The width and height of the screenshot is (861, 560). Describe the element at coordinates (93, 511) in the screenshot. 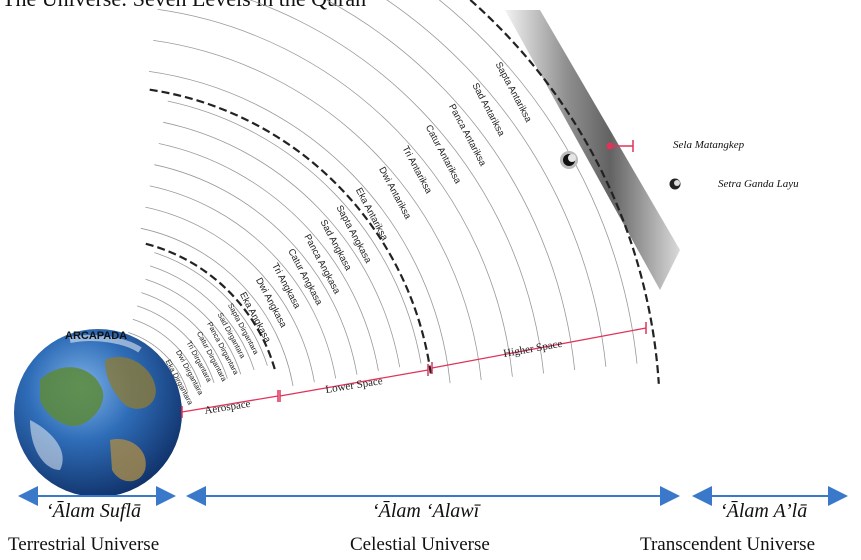

I see `realm-terrestrial-name: ‘Ālam Suflā` at that location.